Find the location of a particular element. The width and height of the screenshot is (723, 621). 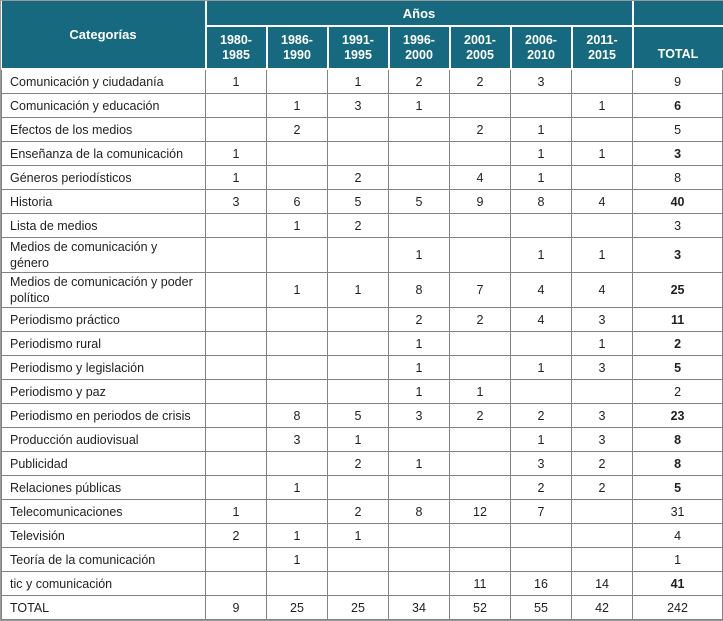

table-row: Televisión 2 1 1 4 is located at coordinates (362, 535).